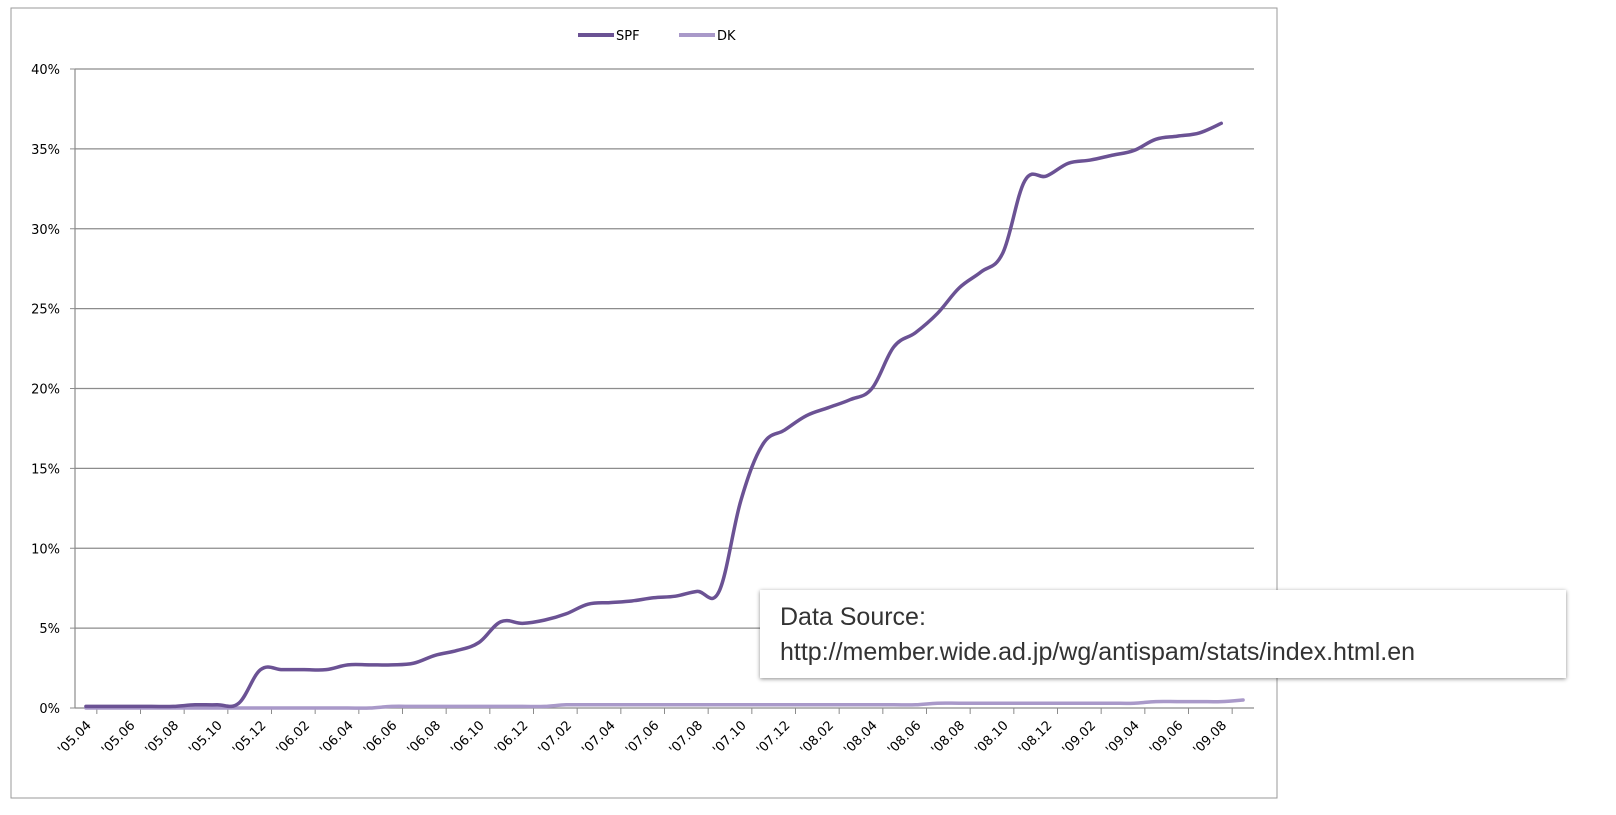 This screenshot has width=1616, height=815. Describe the element at coordinates (45, 469) in the screenshot. I see `y-tick-label: 15%` at that location.